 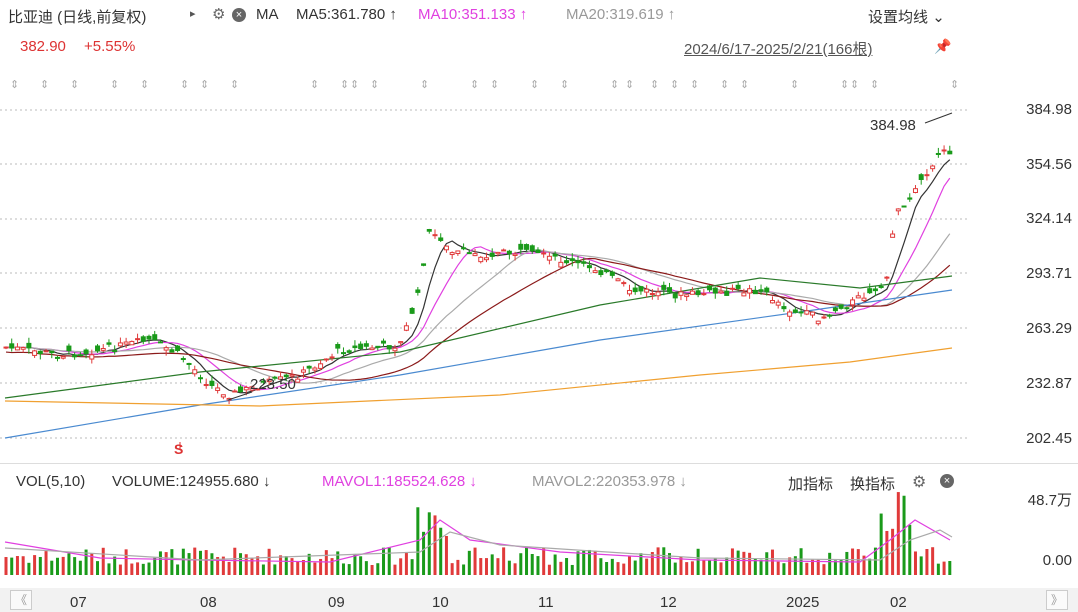 What do you see at coordinates (179, 449) in the screenshot?
I see `signal-s-marker: S` at bounding box center [179, 449].